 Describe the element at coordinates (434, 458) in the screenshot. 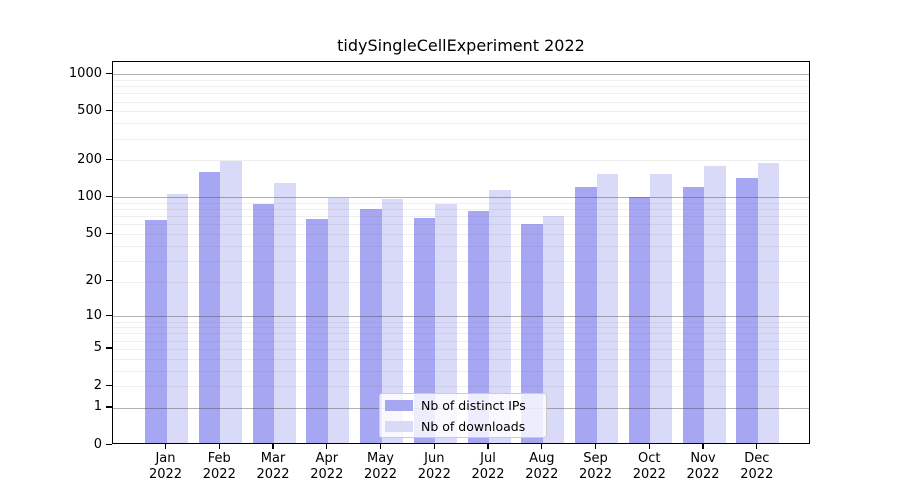

I see `x-tick-month: Jun` at that location.